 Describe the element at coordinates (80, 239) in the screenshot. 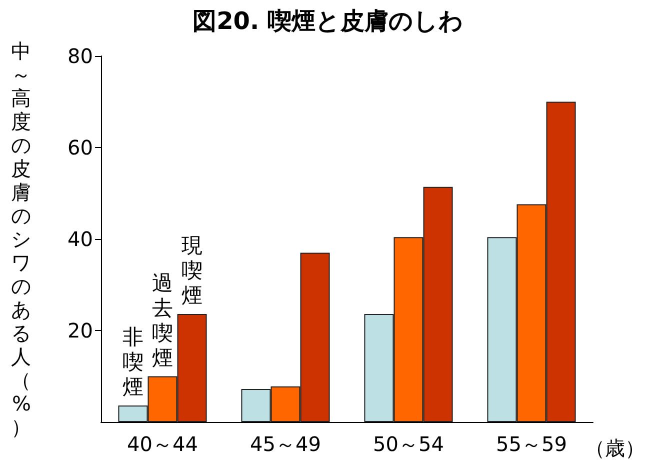

I see `y-tick-label: 40` at that location.